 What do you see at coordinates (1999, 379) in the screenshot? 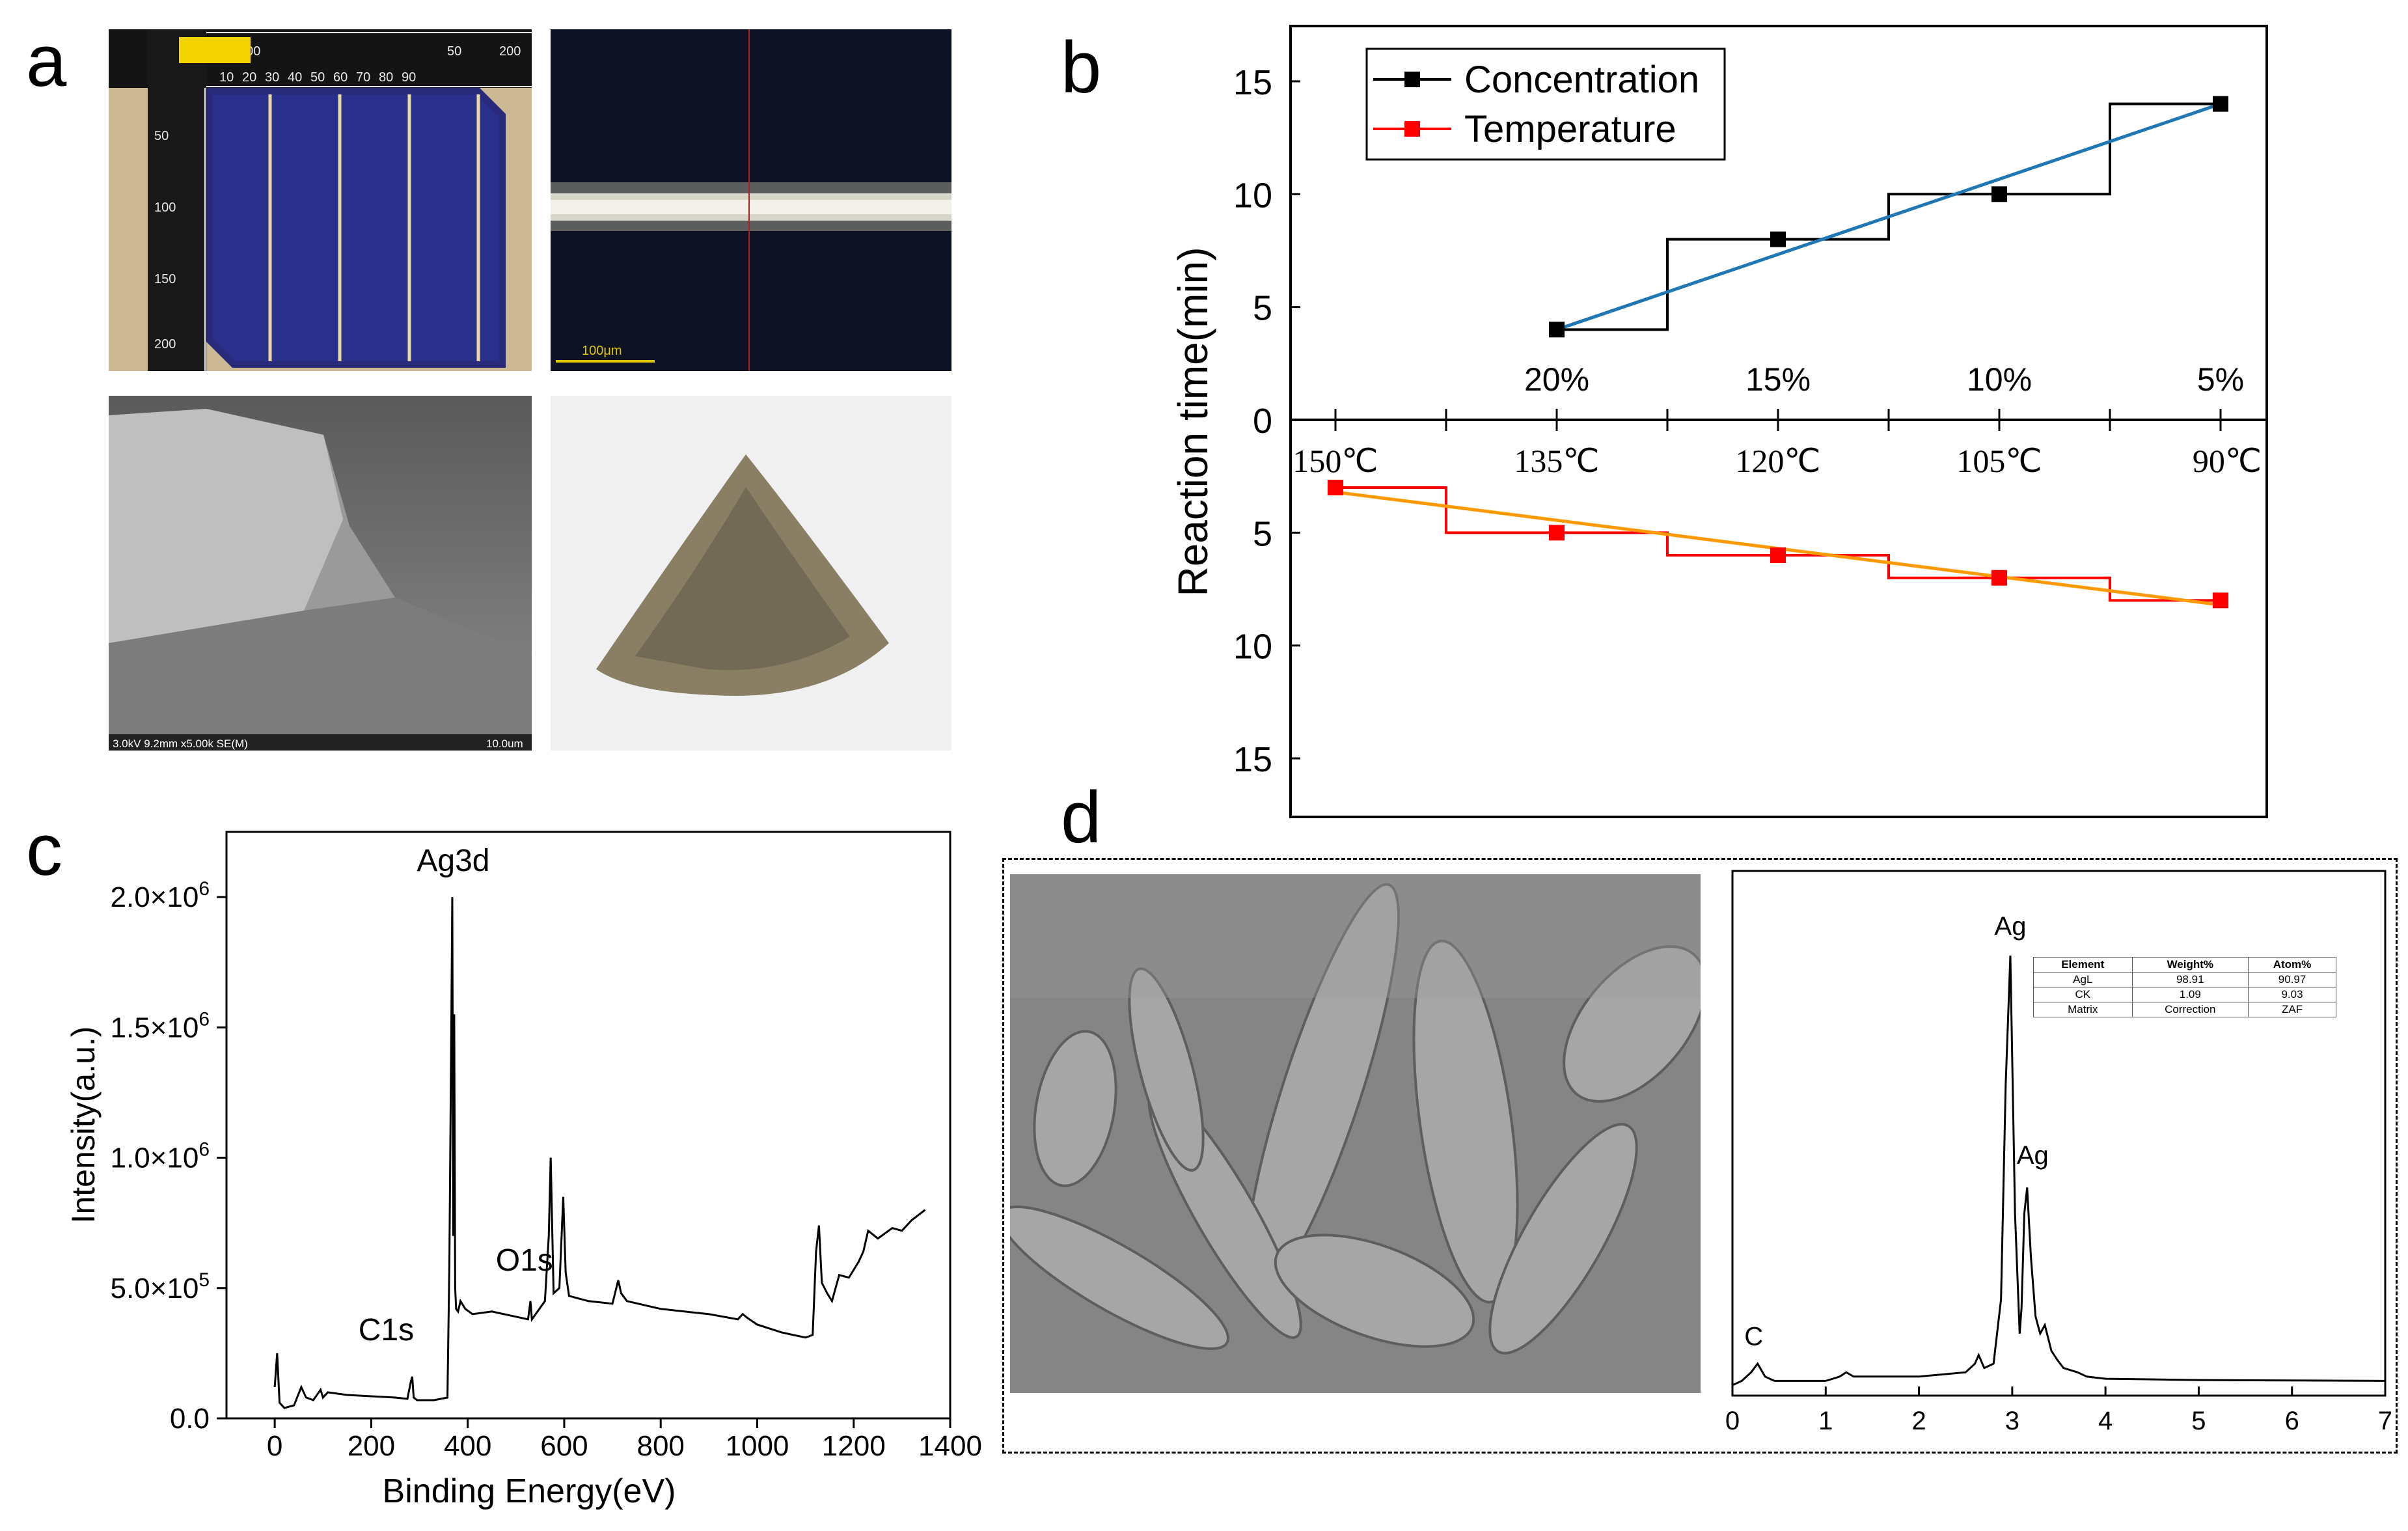
I see `concentration-label: 10%` at bounding box center [1999, 379].